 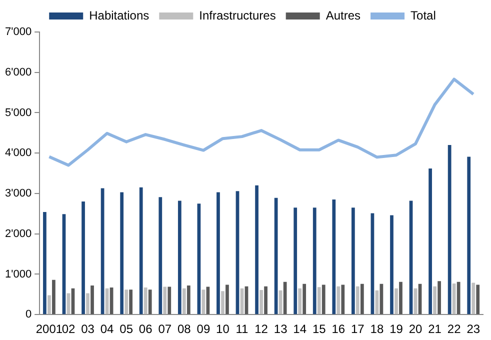 I want to click on x-tick-label: 05, so click(x=127, y=329).